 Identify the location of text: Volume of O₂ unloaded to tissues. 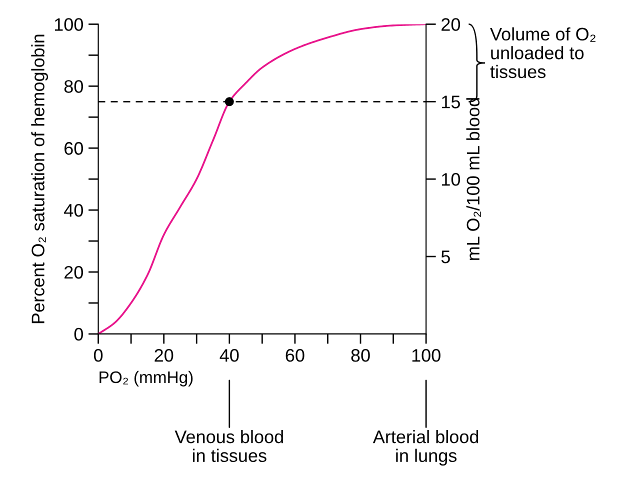
(543, 52).